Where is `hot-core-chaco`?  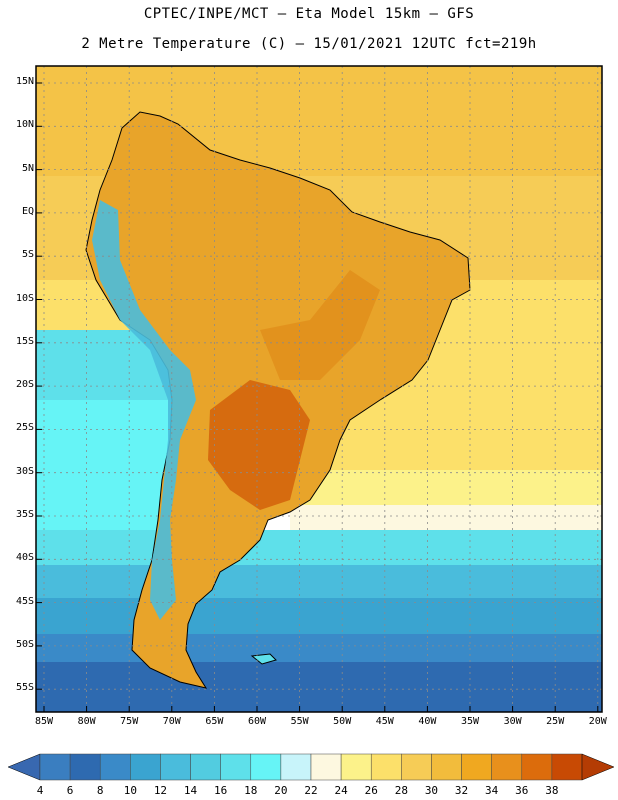
hot-core-chaco is located at coordinates (259, 445).